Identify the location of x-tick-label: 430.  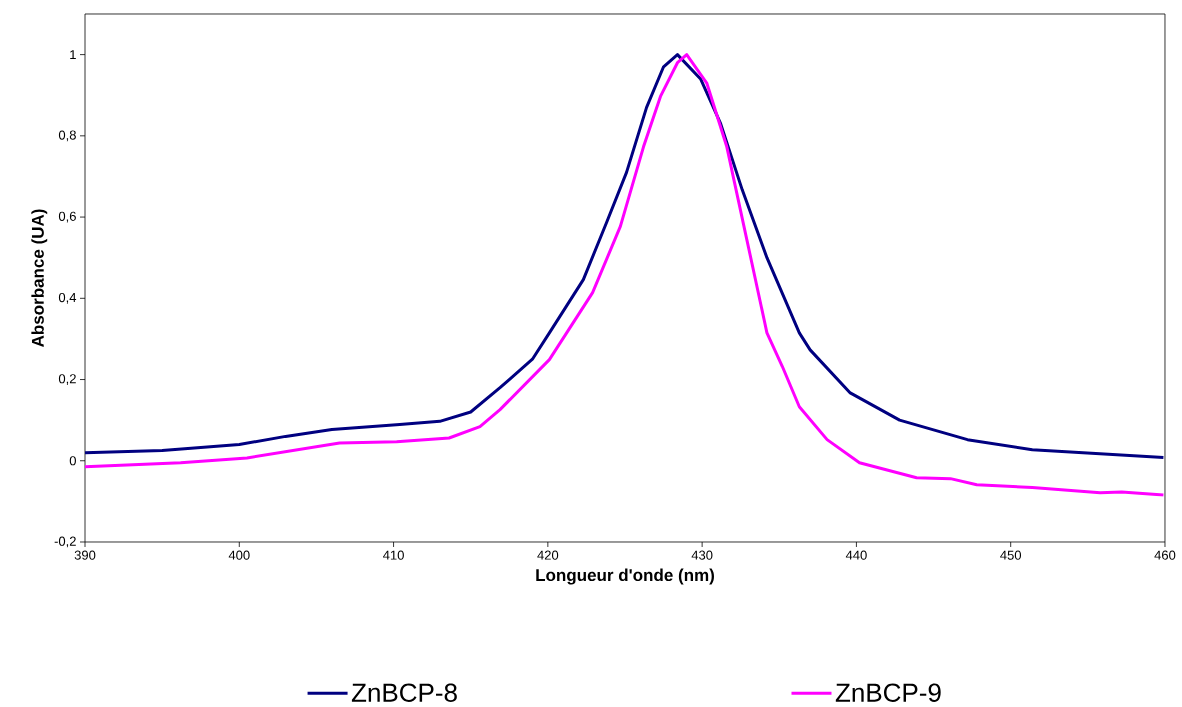
(702, 555).